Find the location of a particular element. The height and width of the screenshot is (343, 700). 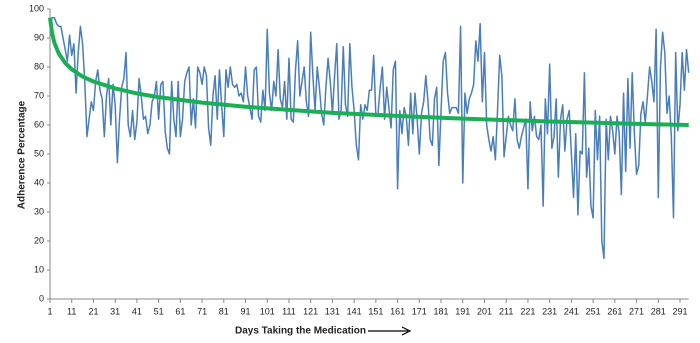

x-tick-label: 41 is located at coordinates (137, 311).